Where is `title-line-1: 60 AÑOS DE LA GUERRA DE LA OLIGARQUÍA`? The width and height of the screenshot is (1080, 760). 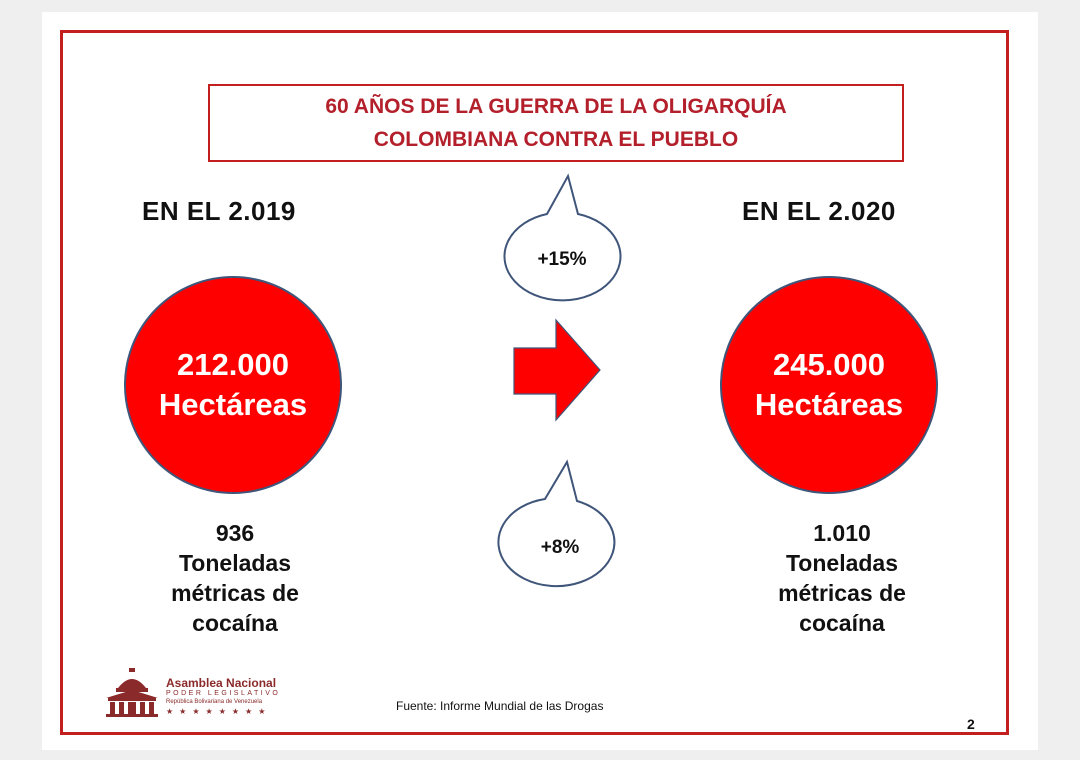 title-line-1: 60 AÑOS DE LA GUERRA DE LA OLIGARQUÍA is located at coordinates (556, 106).